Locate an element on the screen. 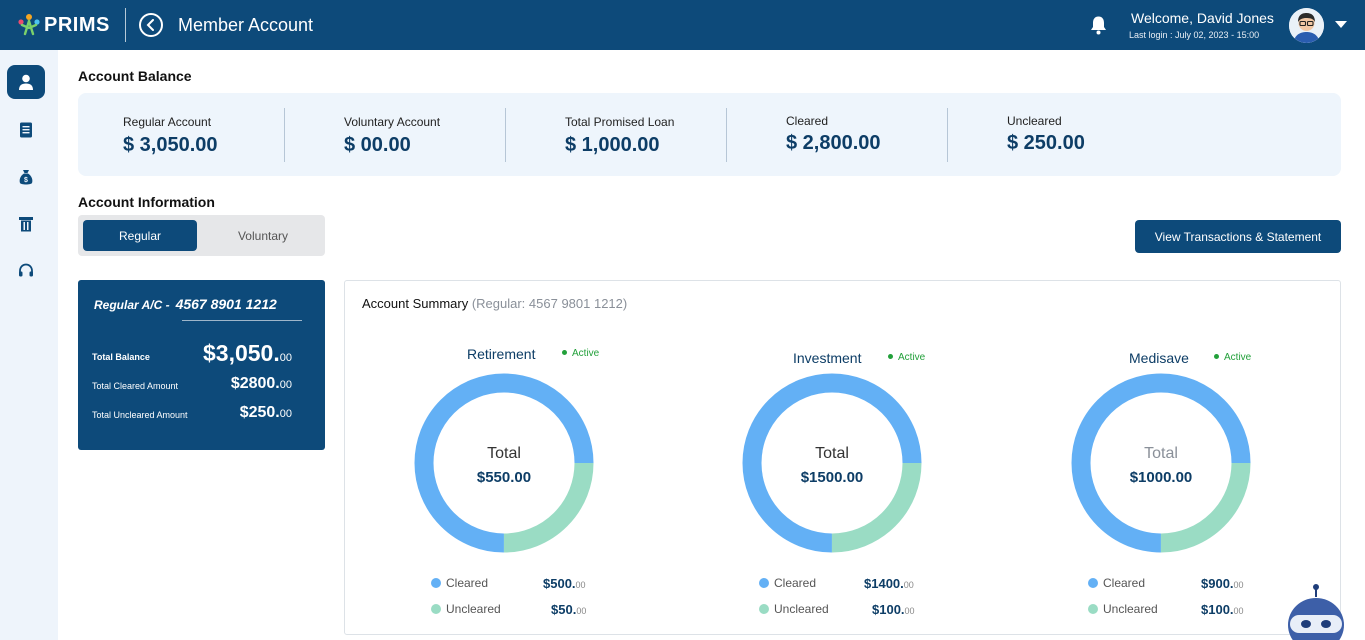 This screenshot has height=640, width=1365. prims-logo: PRIMS is located at coordinates (63, 25).